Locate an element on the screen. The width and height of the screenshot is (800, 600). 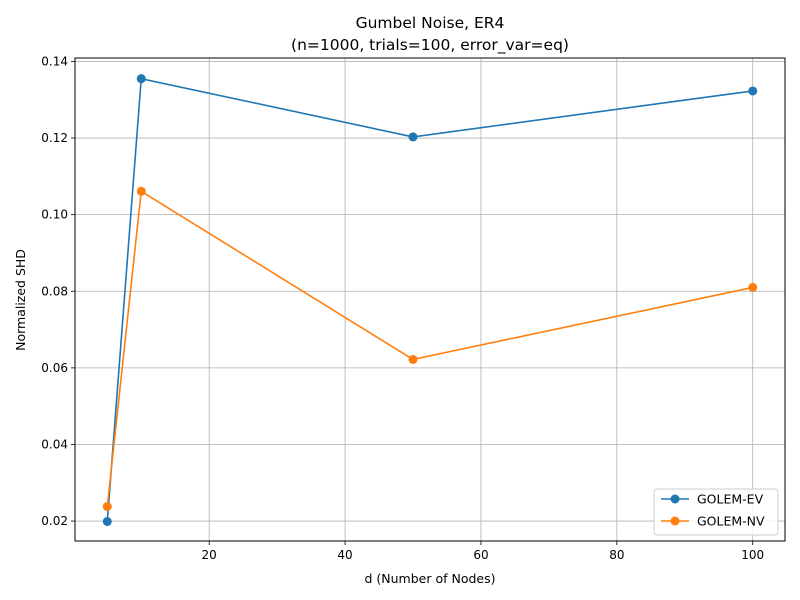
y-axis-label: Normalized SHD is located at coordinates (20, 300).